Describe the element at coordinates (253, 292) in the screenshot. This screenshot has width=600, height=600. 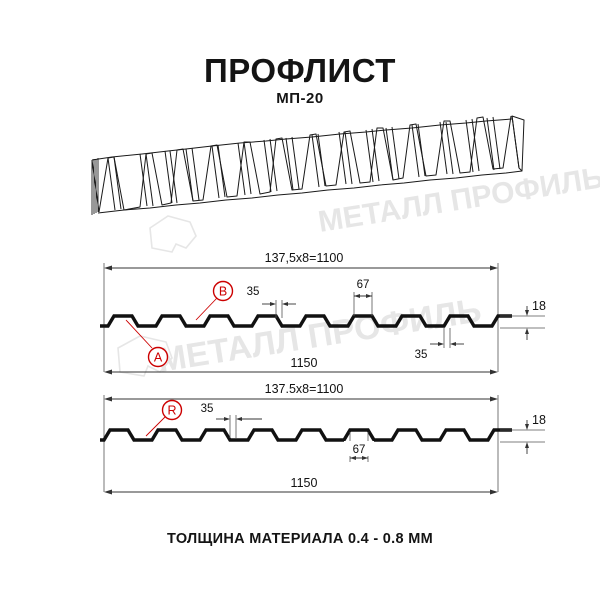
I see `dim-label-valley-top: 35` at that location.